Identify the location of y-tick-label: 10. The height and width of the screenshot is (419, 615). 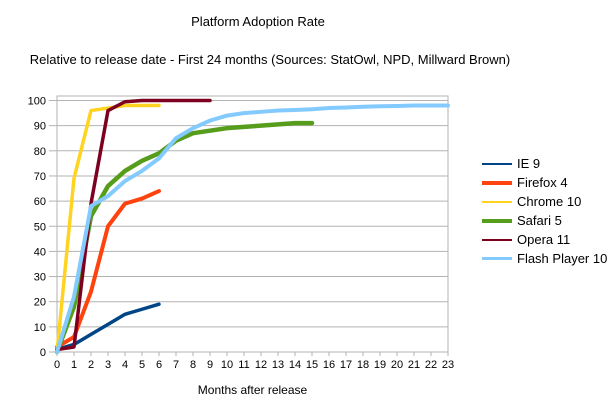
(40, 328).